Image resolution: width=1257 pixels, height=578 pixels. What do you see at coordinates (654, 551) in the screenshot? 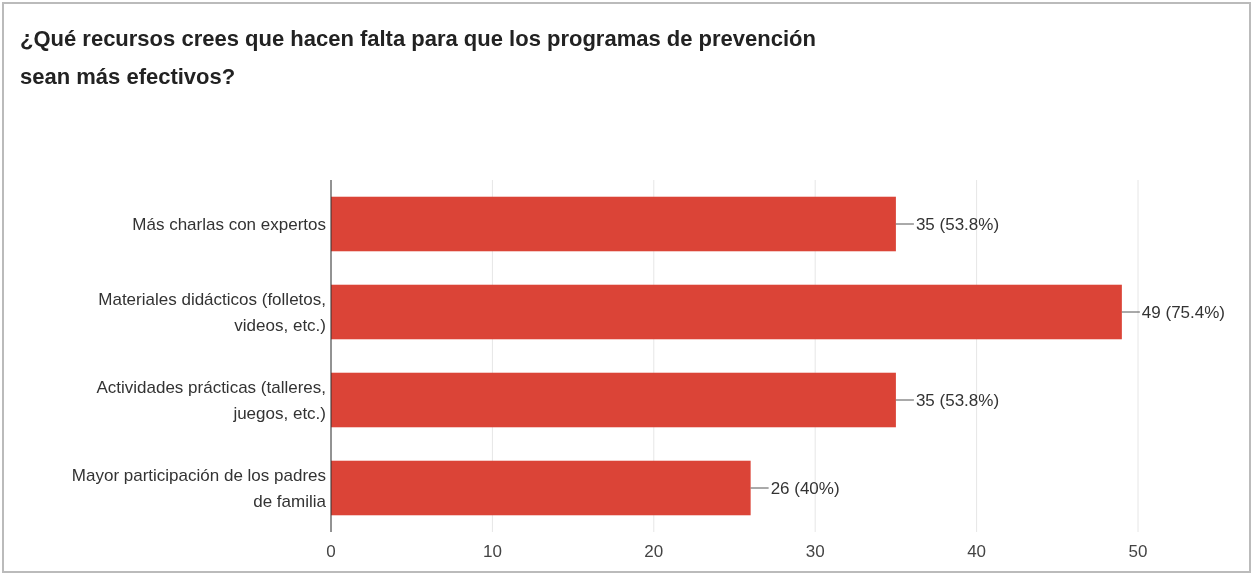
I see `x-tick-label: 20` at bounding box center [654, 551].